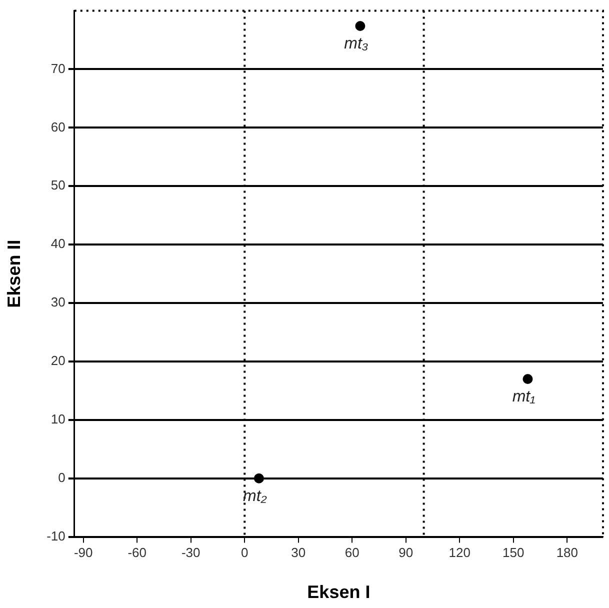 This screenshot has height=608, width=609. I want to click on x-tick-label: 180, so click(567, 552).